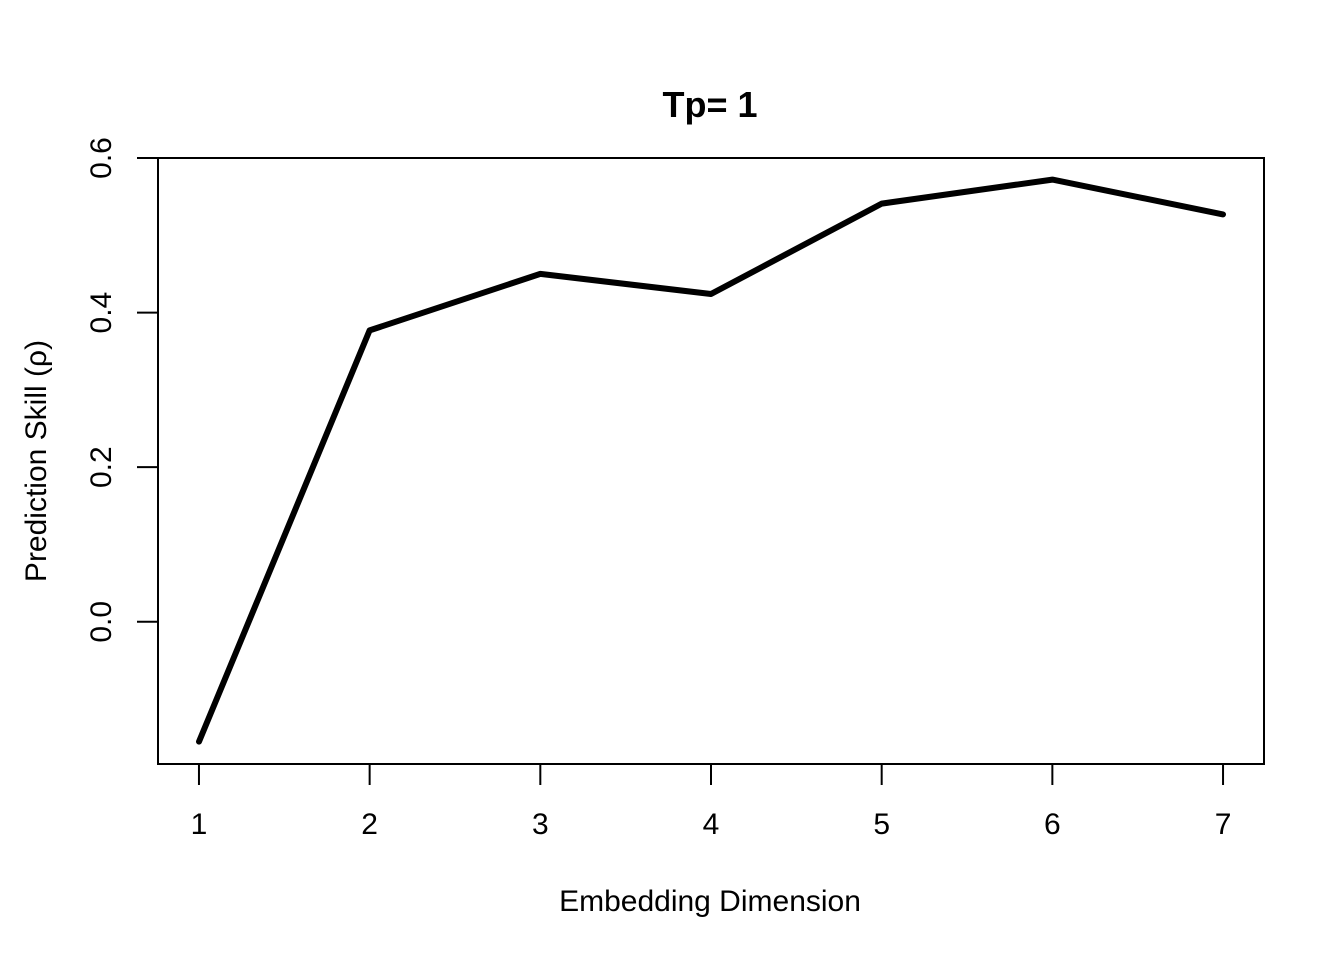  Describe the element at coordinates (101, 622) in the screenshot. I see `y-tick-label: 0.0` at that location.